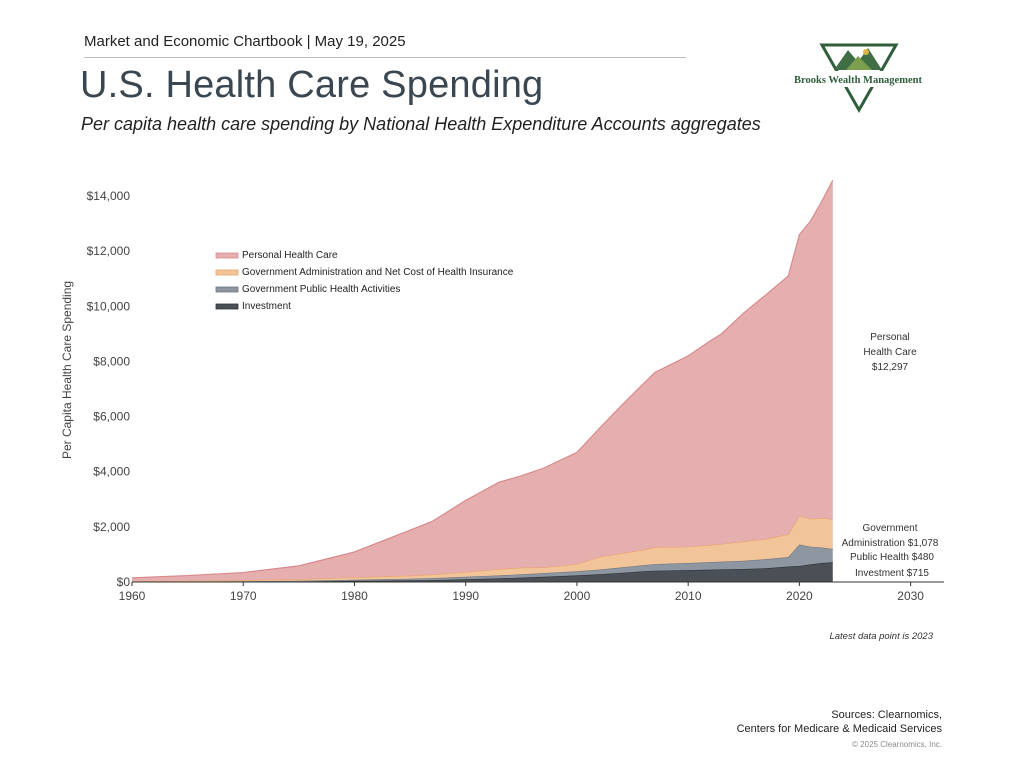 The height and width of the screenshot is (768, 1024). I want to click on end-label-personal-health: $12,297, so click(890, 367).